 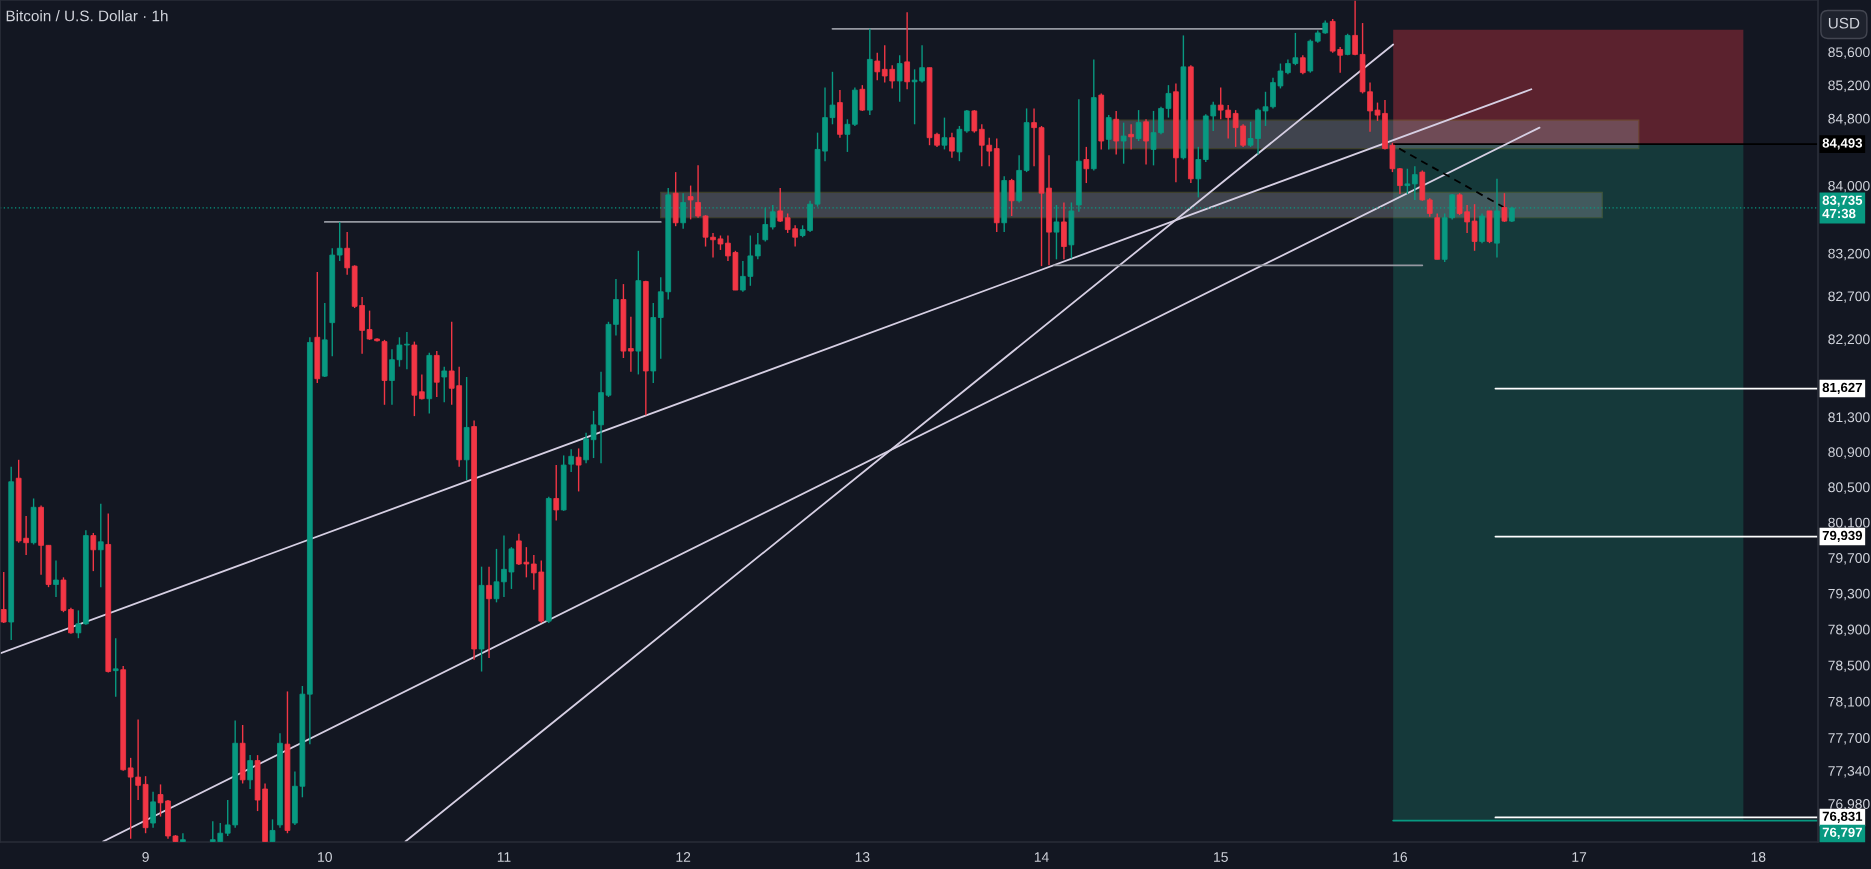 What do you see at coordinates (87, 16) in the screenshot?
I see `text: Bitcoin / U.S. Dollar · 1h` at bounding box center [87, 16].